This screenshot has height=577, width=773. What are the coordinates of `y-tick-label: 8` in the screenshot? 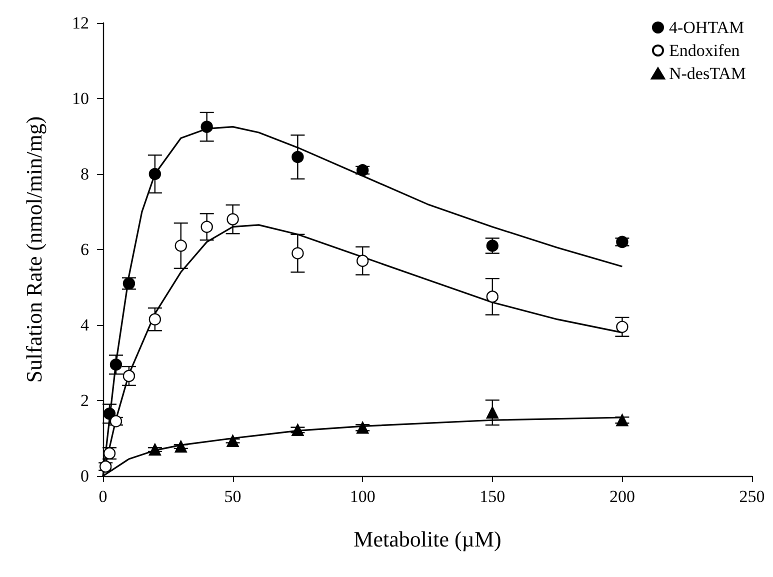 It's located at (84, 174).